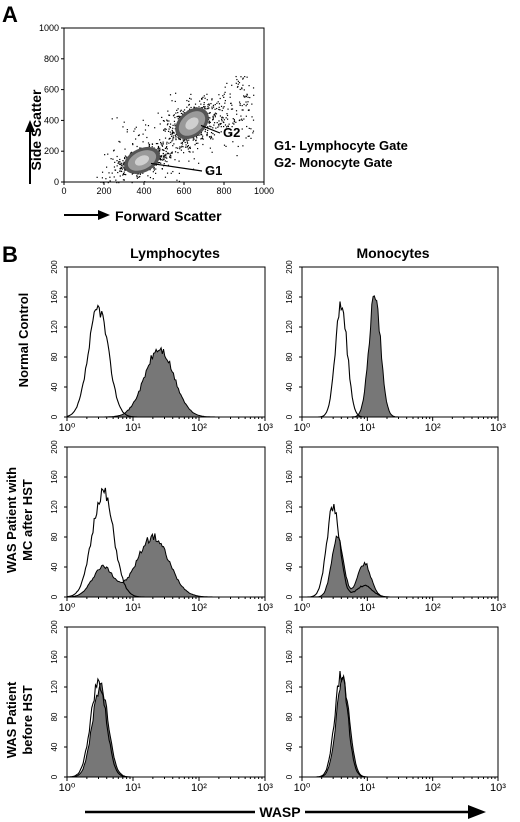  Describe the element at coordinates (161, 347) in the screenshot. I see `histogram-normal-control-lymphocytes: 0 40 80 120 160 200 10⁰ 10¹ 10² 10³` at that location.